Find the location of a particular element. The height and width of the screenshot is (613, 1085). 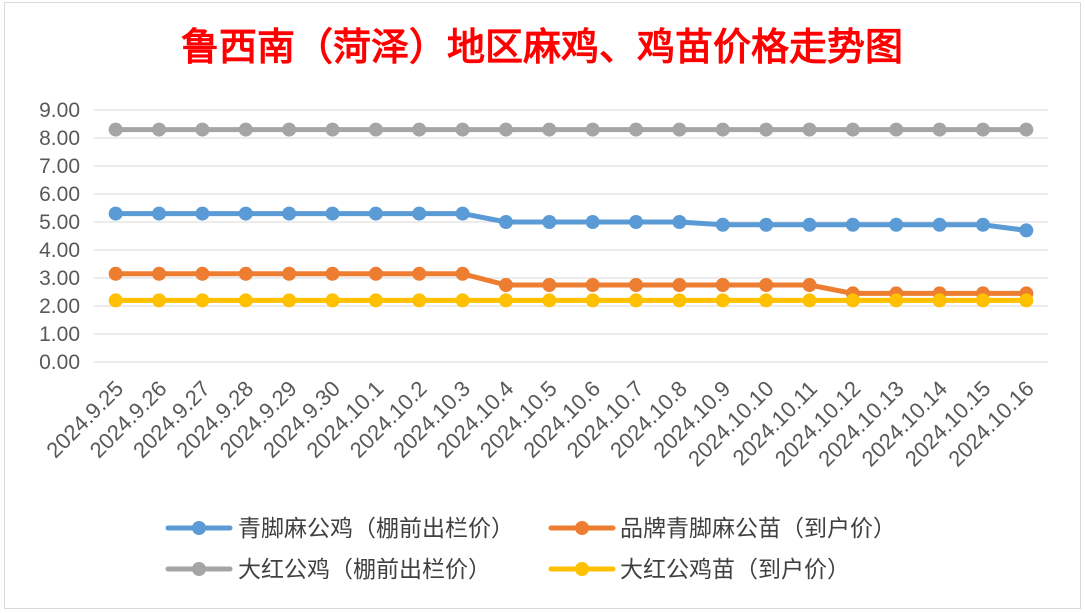

y-axis-tick-labels: 0.00 1.00 2.00 3.00 4.00 5.00 6.00 7.00 8.00 9.00 is located at coordinates (59, 236).